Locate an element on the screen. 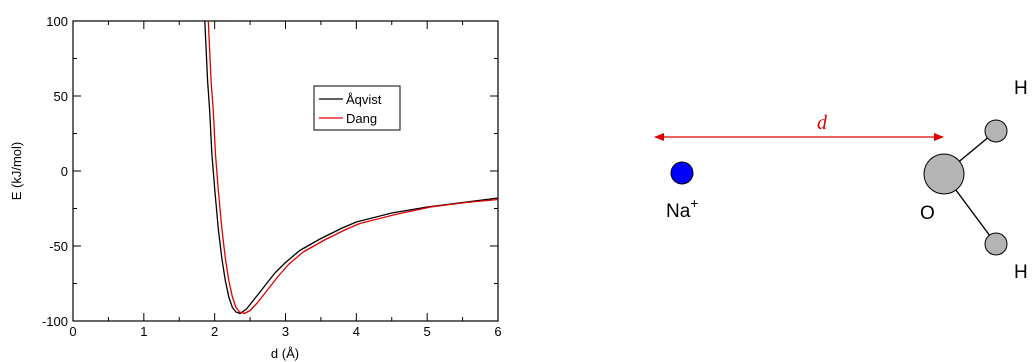  x-tick-label: 6 is located at coordinates (497, 331).